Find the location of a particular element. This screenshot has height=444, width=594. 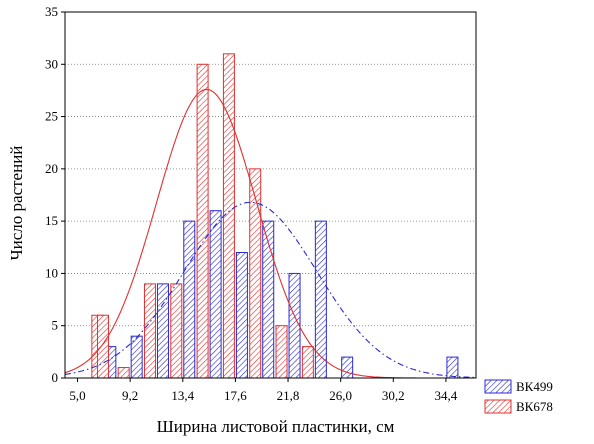

y-tick-label: 20 is located at coordinates (51, 168).